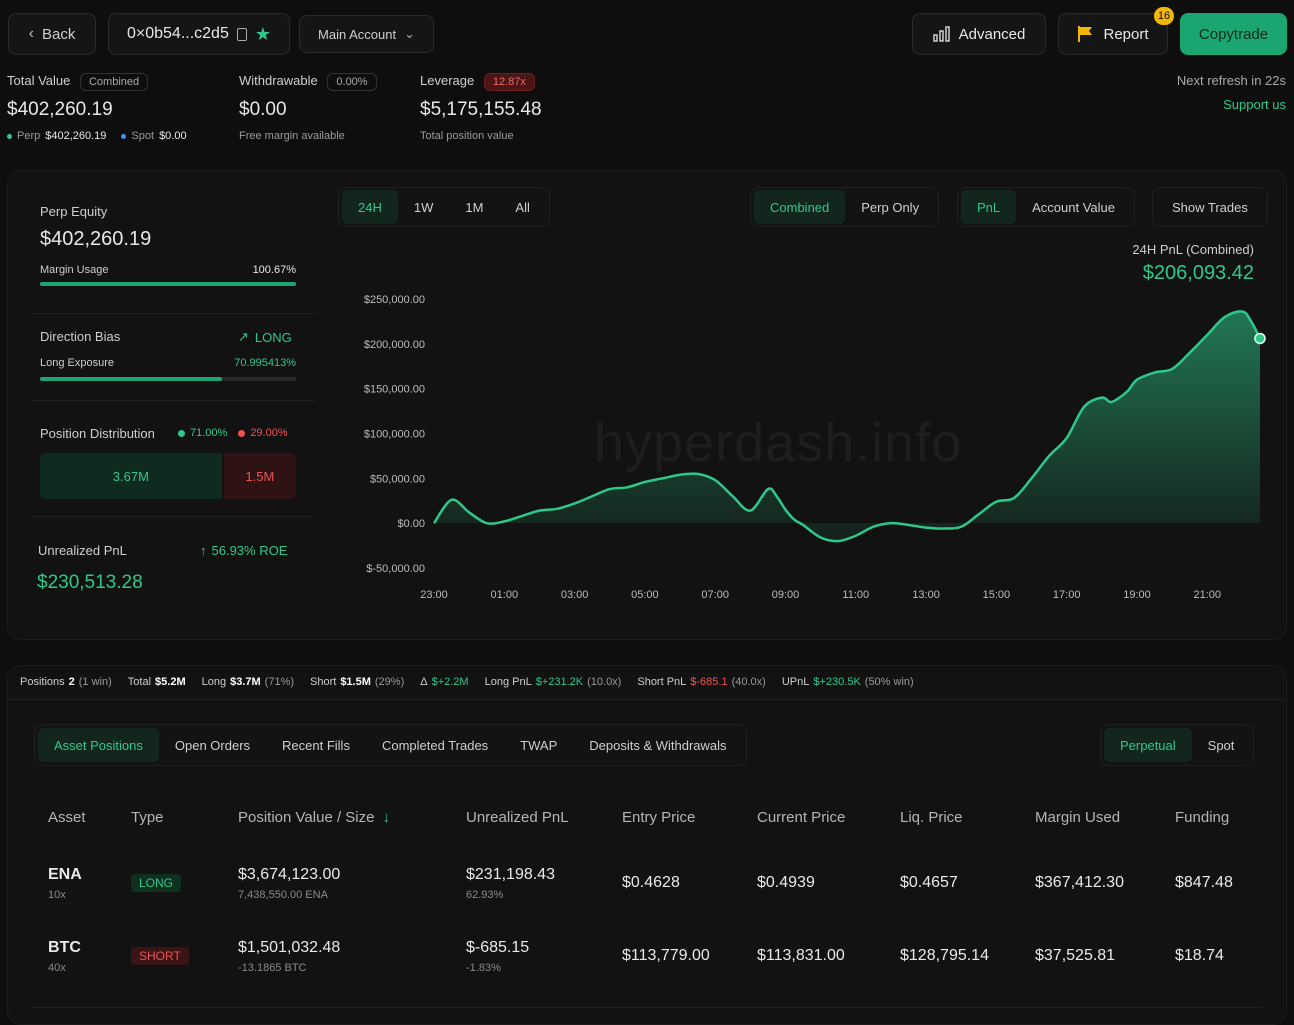  Describe the element at coordinates (659, 817) in the screenshot. I see `col-entry-price: Entry Price` at that location.